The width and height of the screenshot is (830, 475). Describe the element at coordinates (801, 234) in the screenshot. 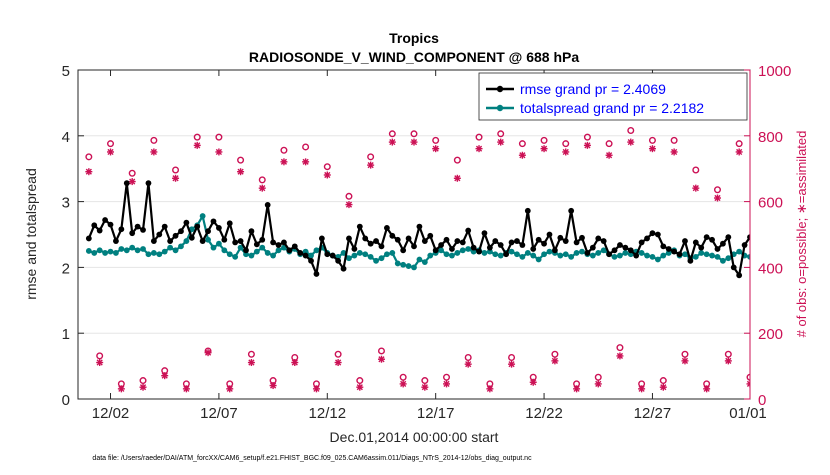

I see `right-y-axis-label: # of obs: o=possible; ∗=assimilated` at that location.